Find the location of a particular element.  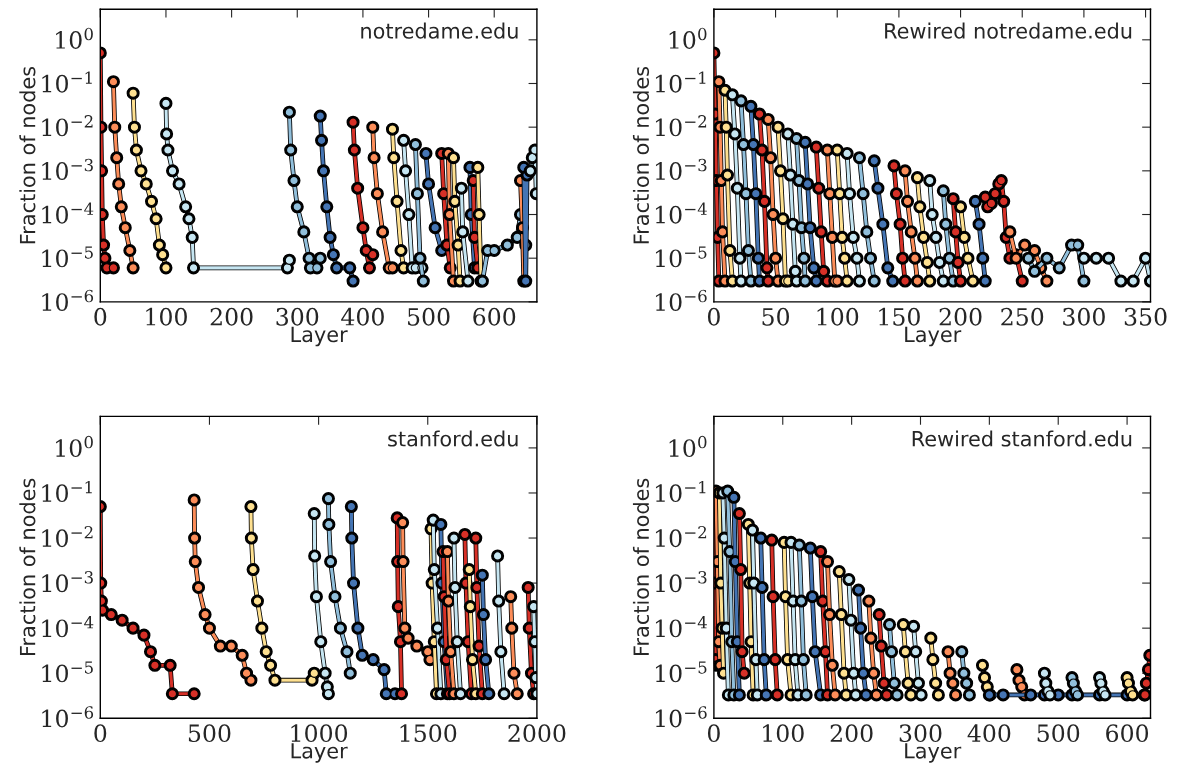

x-tick-label: 50 is located at coordinates (776, 316).